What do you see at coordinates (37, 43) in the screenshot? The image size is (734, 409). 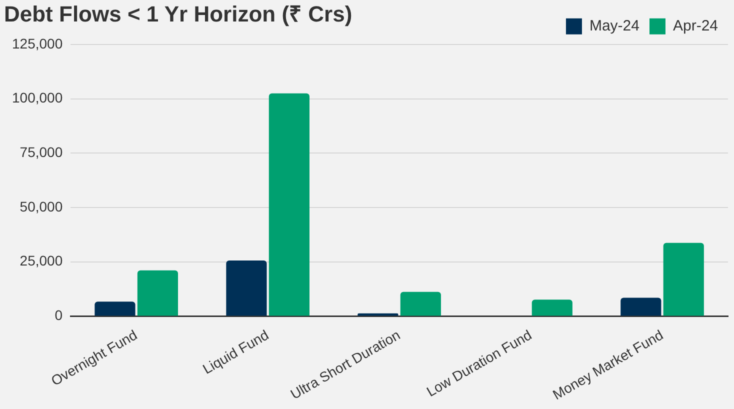 I see `y-tick-label: 125,000` at bounding box center [37, 43].